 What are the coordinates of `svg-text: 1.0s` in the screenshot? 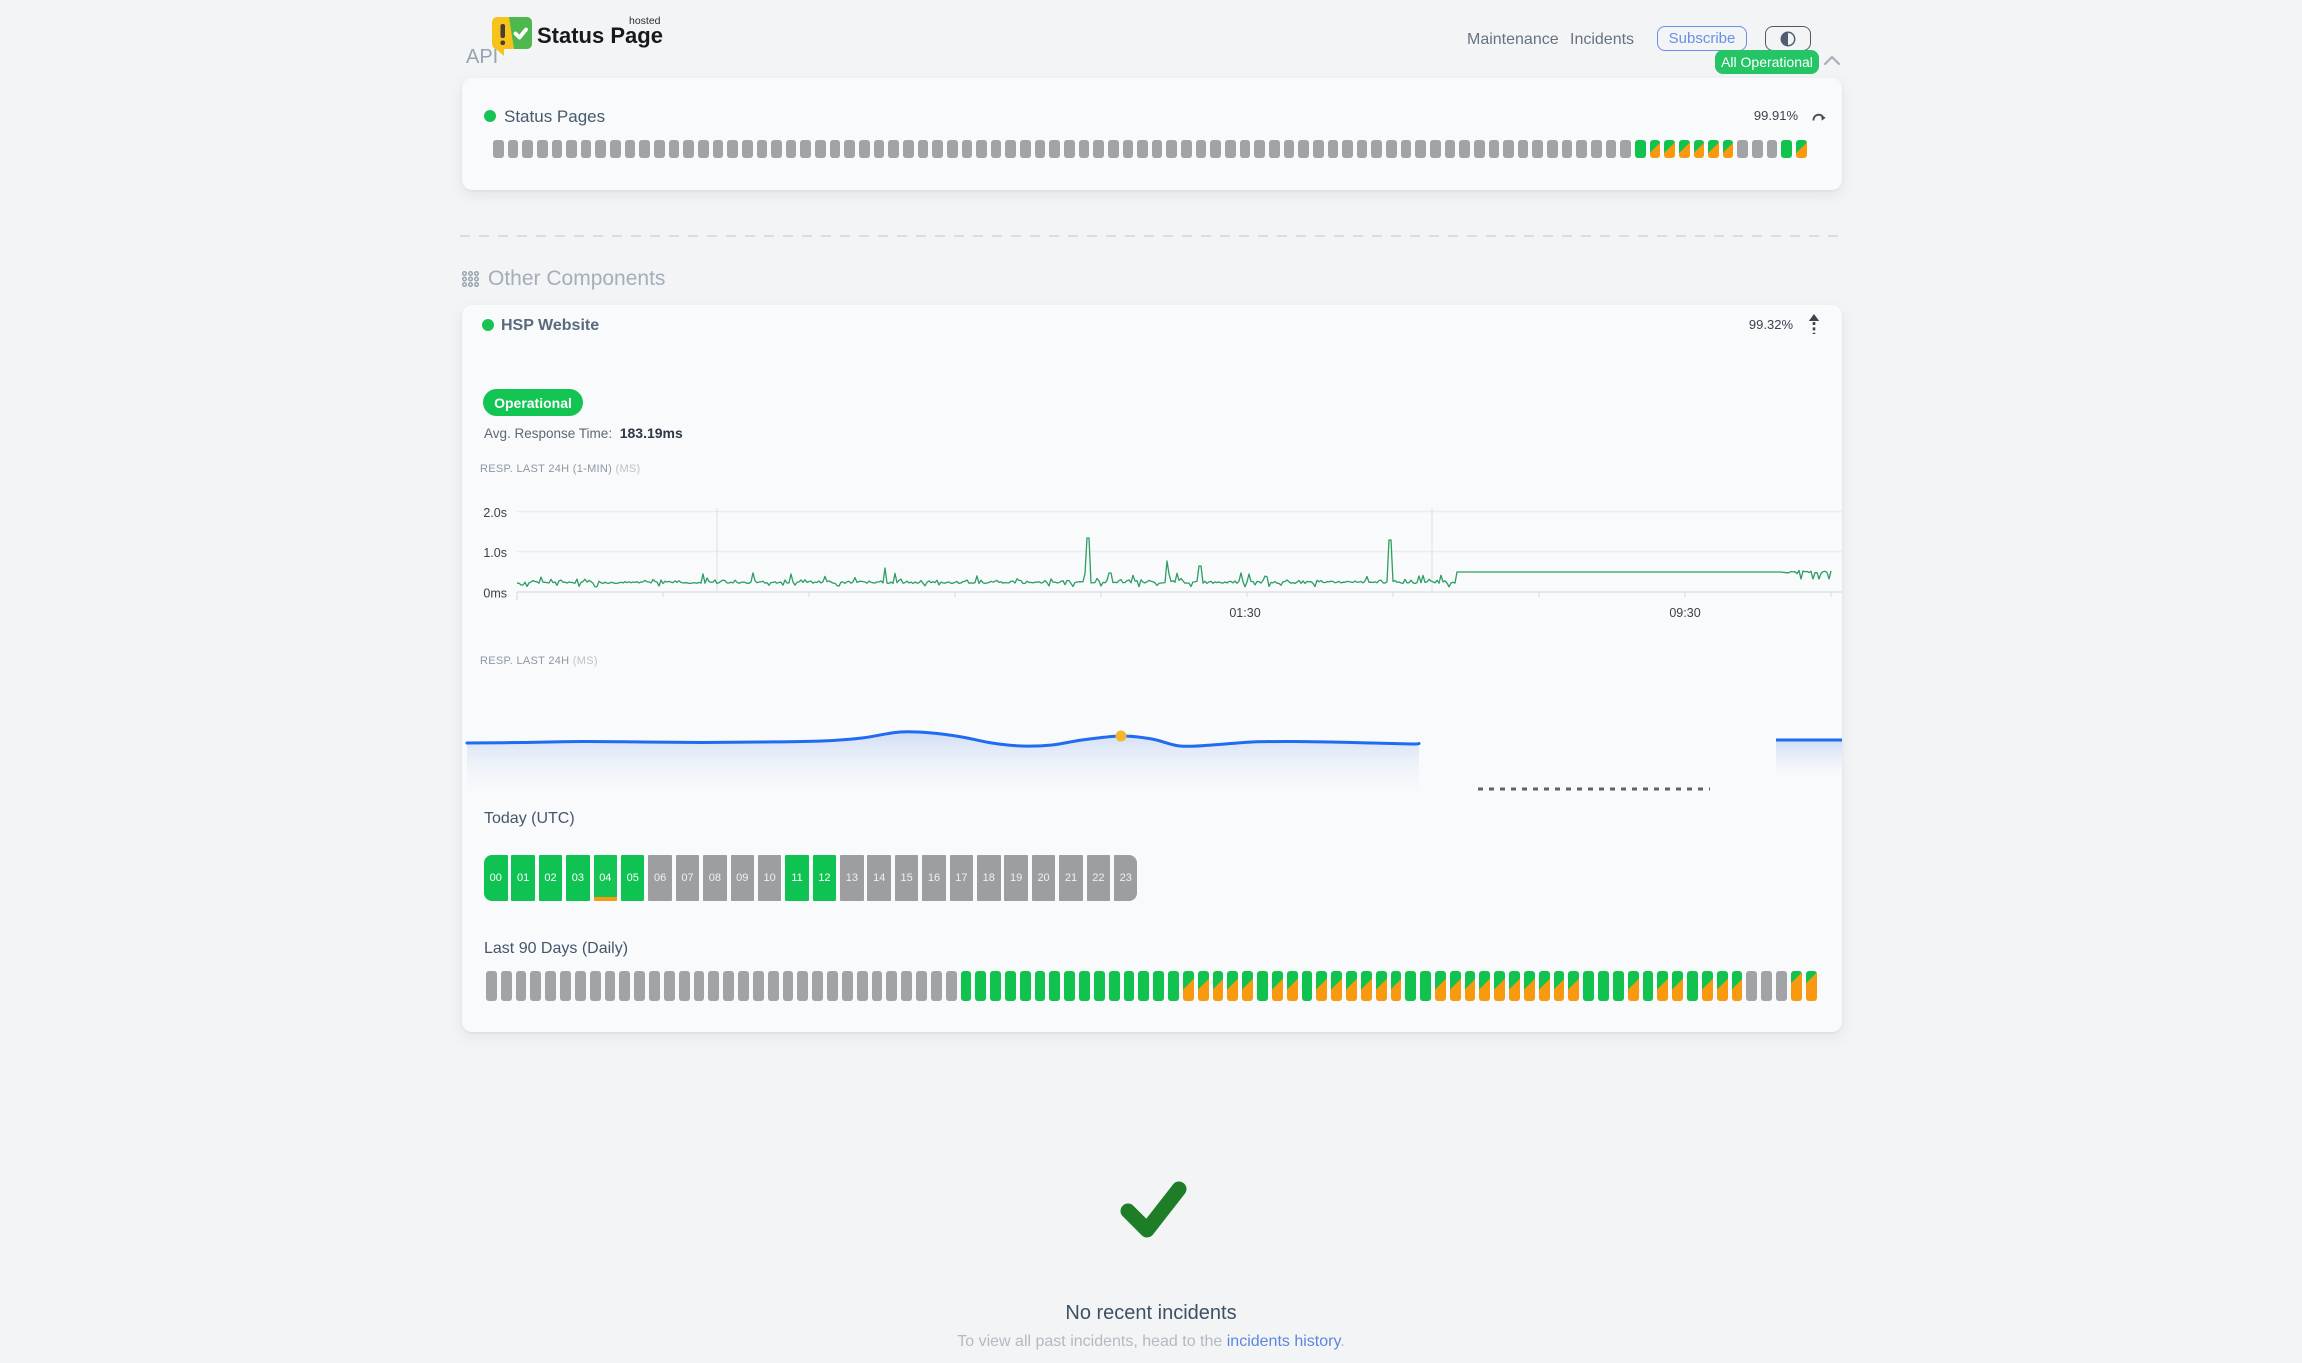 It's located at (495, 553).